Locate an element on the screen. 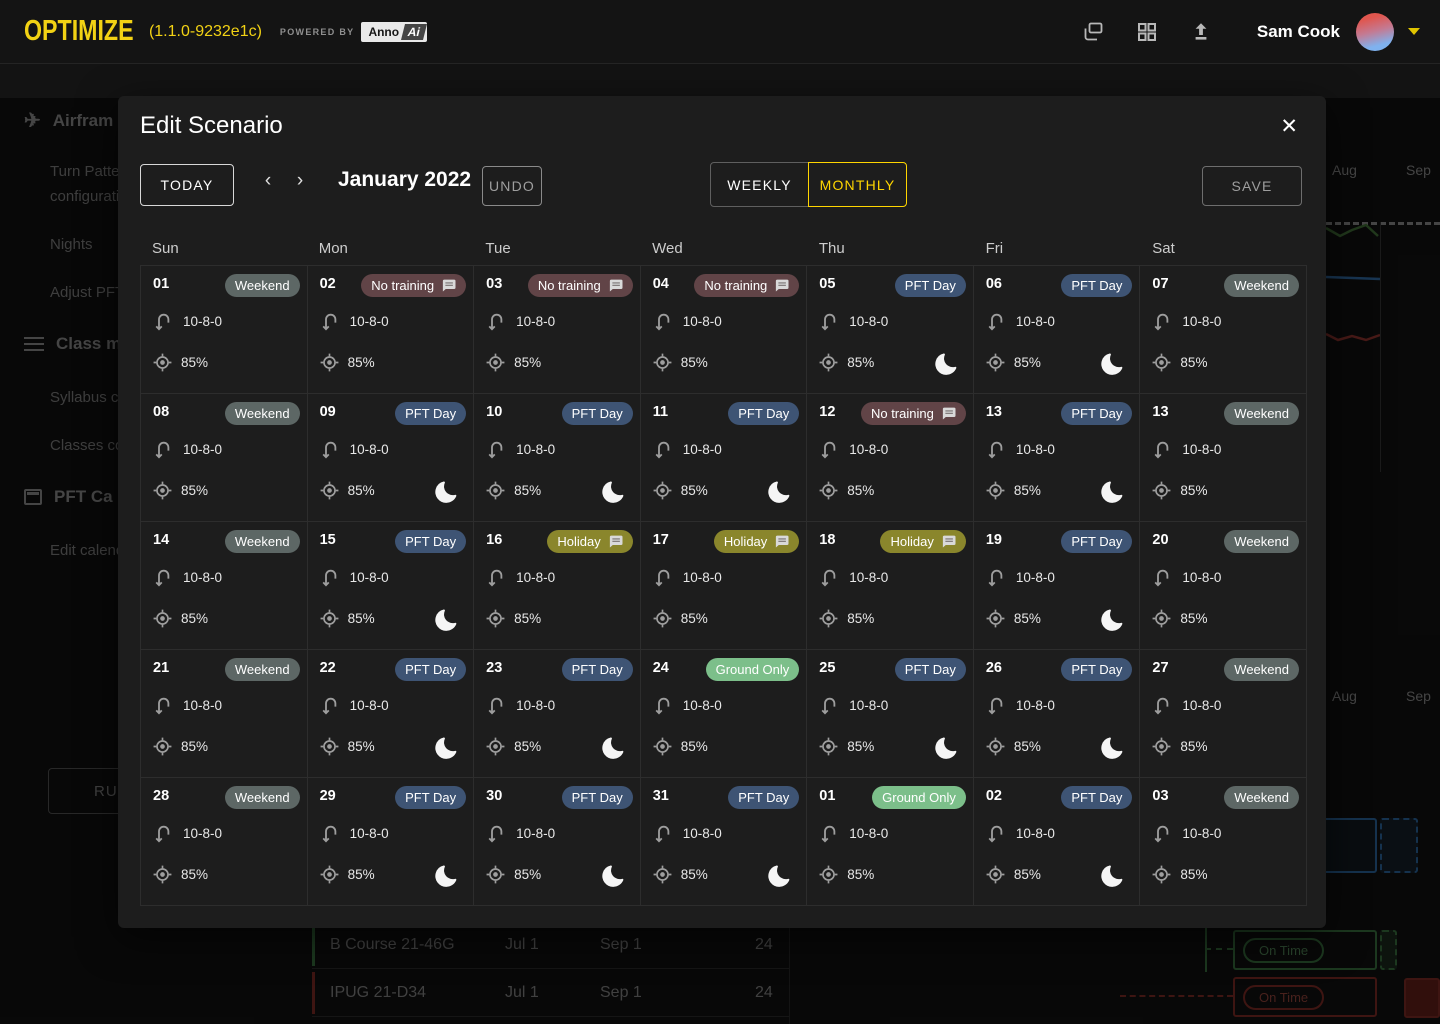 The height and width of the screenshot is (1024, 1440). day-cell: 13 Weekend 10-8-0 85% is located at coordinates (1223, 458).